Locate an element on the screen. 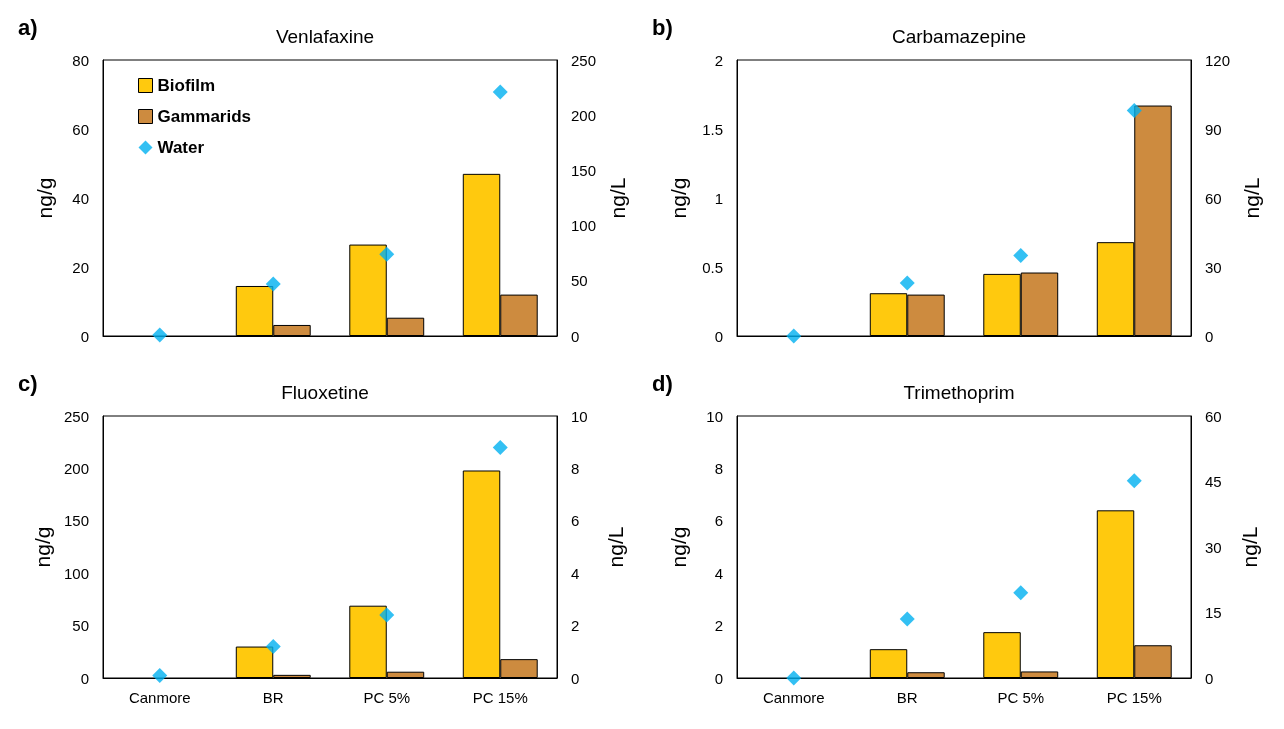 The width and height of the screenshot is (1284, 729). y2-tick-label: 100 is located at coordinates (584, 226).